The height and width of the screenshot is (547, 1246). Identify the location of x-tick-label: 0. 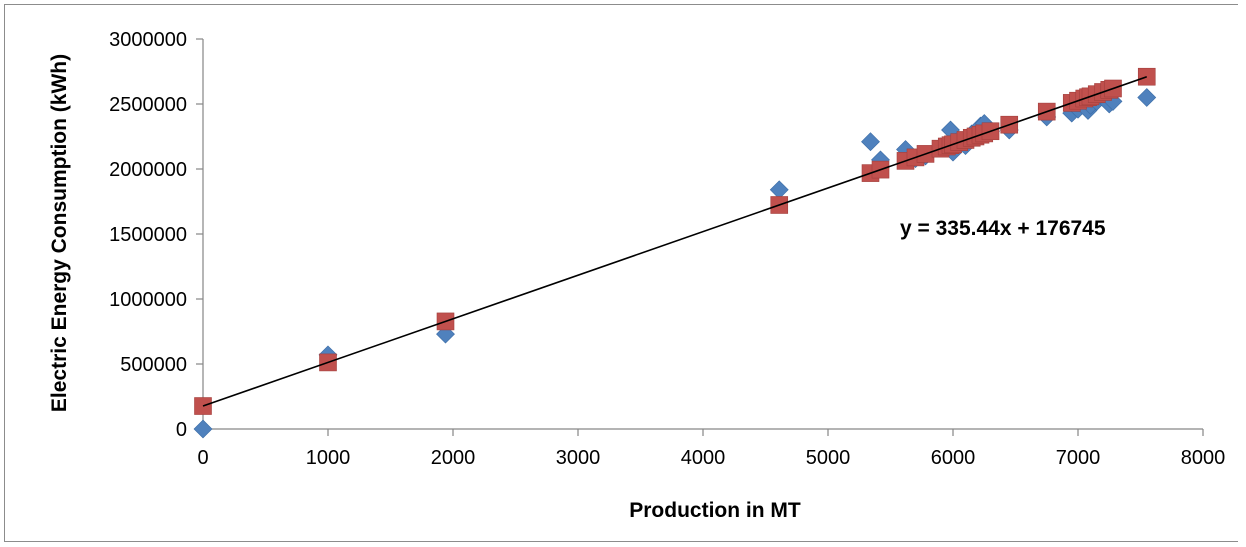
(202, 458).